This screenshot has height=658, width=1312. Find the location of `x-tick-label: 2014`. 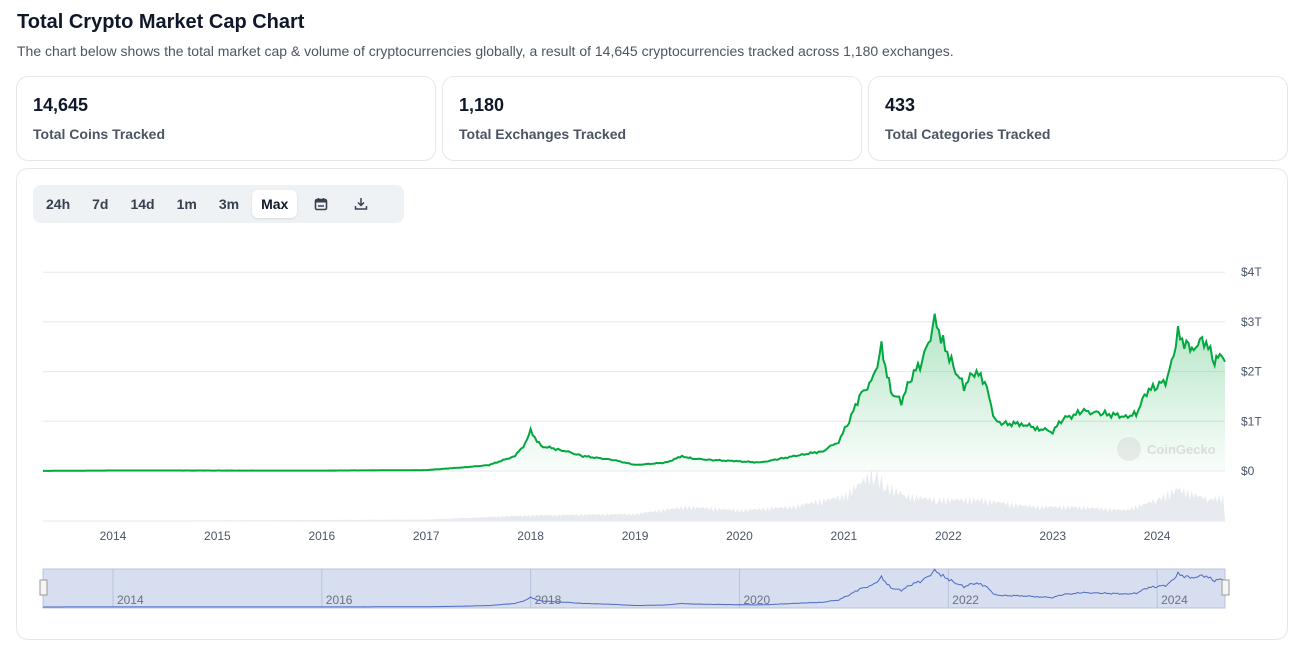

x-tick-label: 2014 is located at coordinates (113, 536).